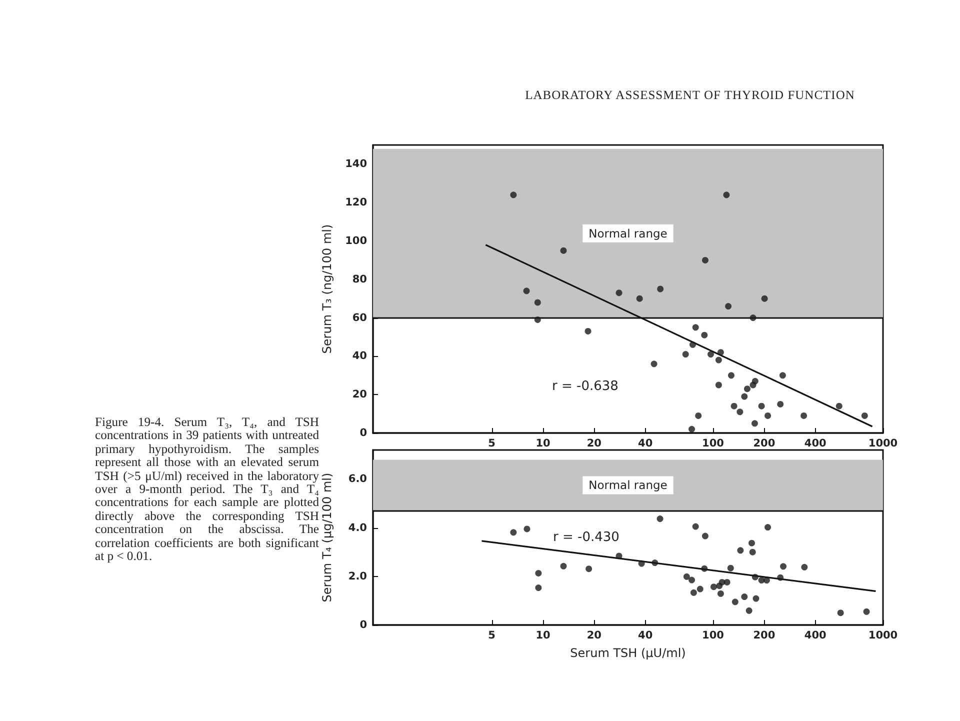 This screenshot has width=960, height=721. I want to click on y-tick-label: 140, so click(356, 164).